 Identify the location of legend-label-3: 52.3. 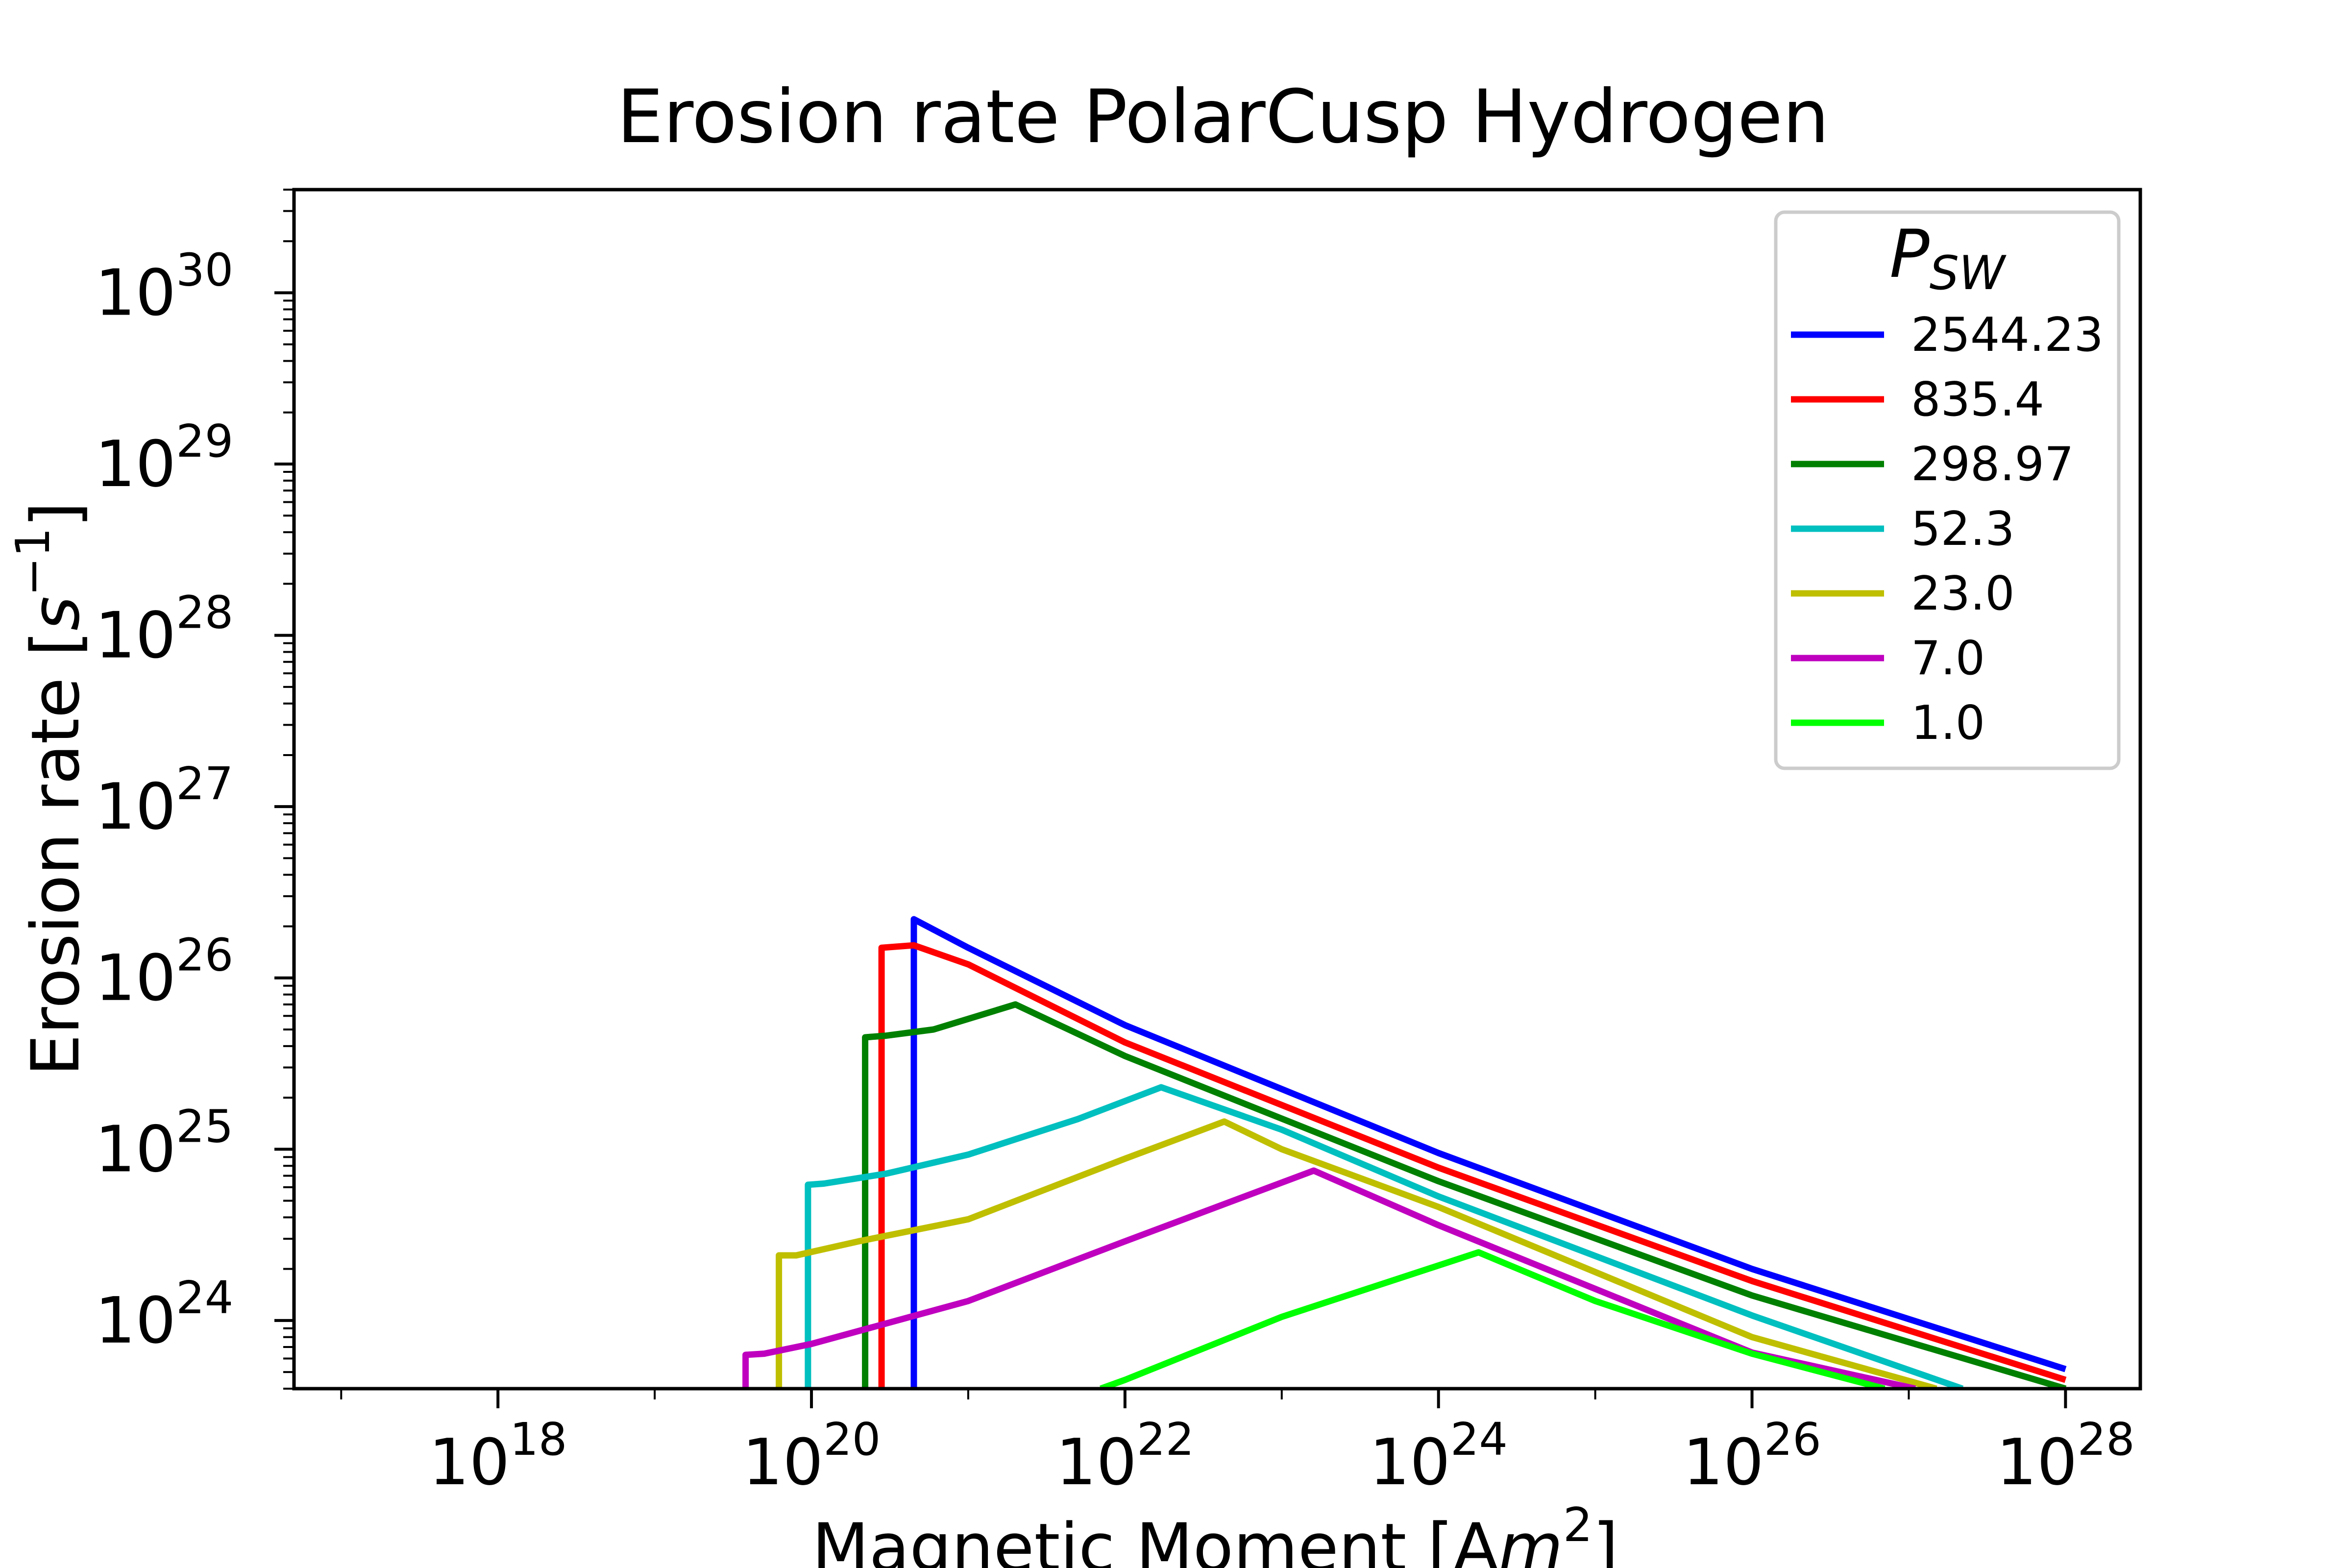
(1963, 529).